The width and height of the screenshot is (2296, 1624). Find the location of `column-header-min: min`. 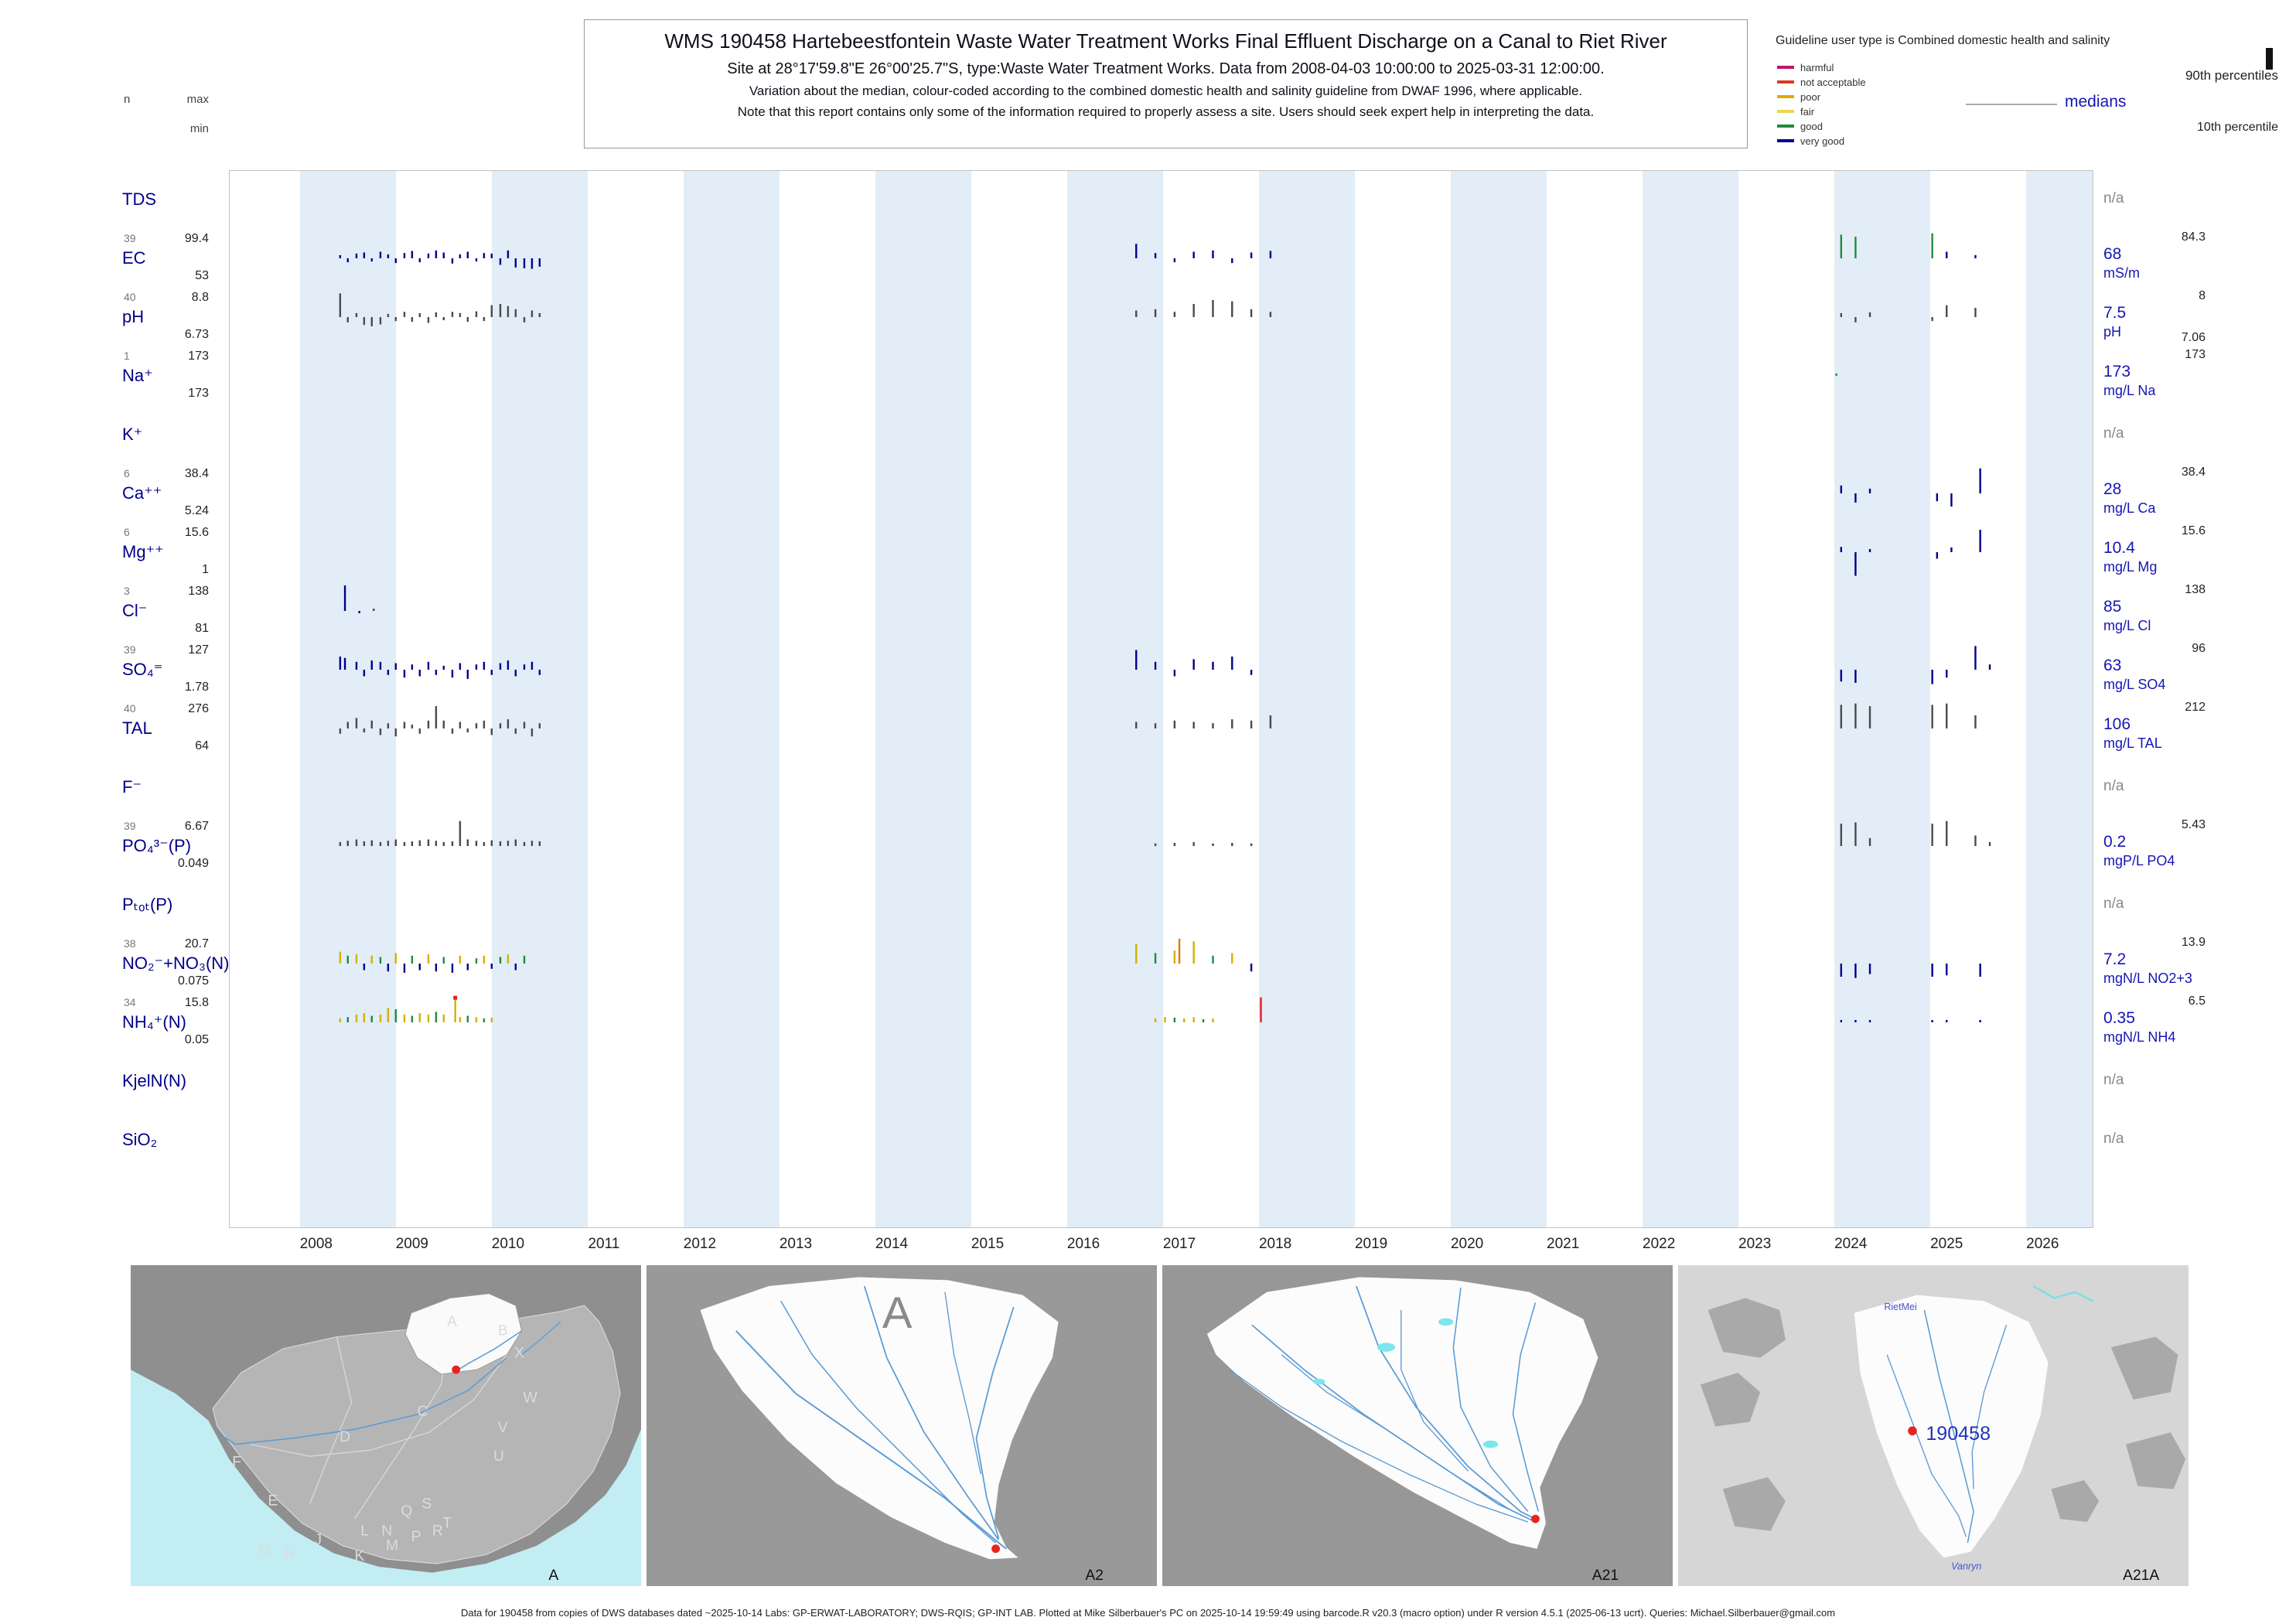

column-header-min: min is located at coordinates (199, 128).